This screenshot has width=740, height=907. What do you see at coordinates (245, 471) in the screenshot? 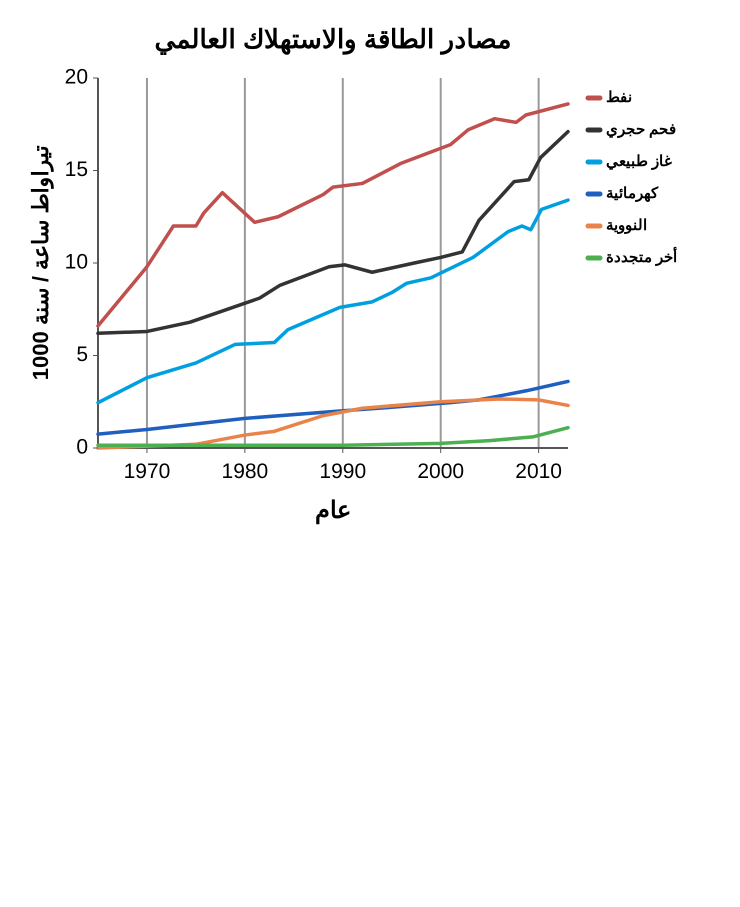
I see `x-tick-label: 1980` at bounding box center [245, 471].